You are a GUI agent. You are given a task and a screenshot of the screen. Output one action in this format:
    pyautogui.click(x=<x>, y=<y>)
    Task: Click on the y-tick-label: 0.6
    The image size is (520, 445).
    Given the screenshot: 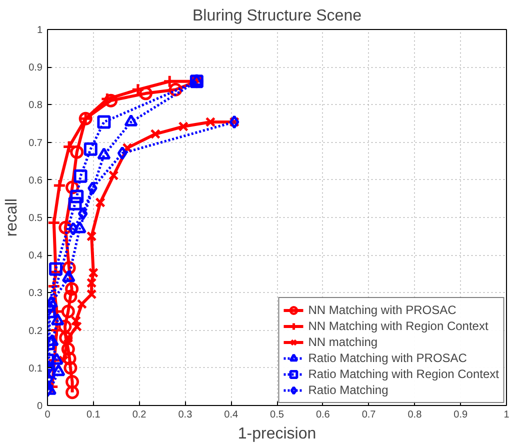 What is the action you would take?
    pyautogui.click(x=35, y=180)
    